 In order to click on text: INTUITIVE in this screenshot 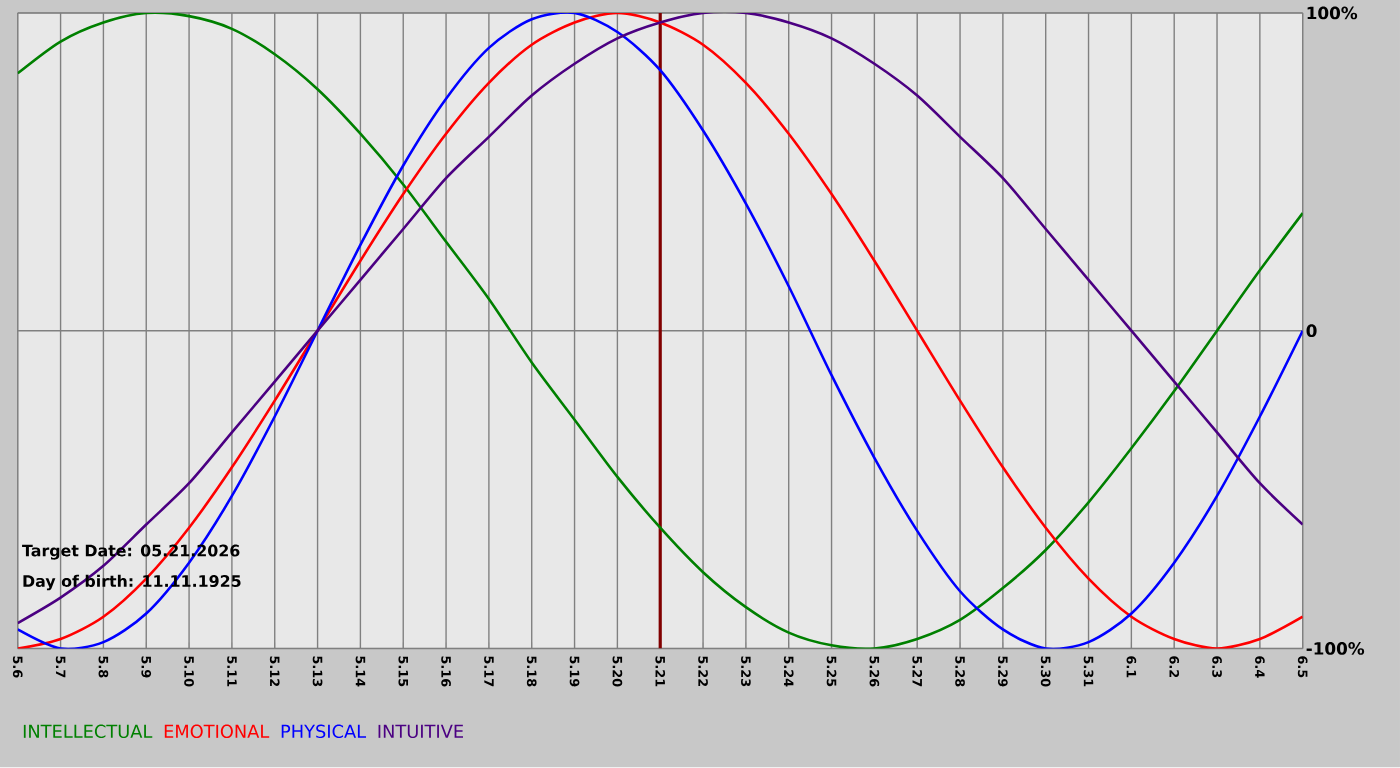, I will do `click(420, 732)`.